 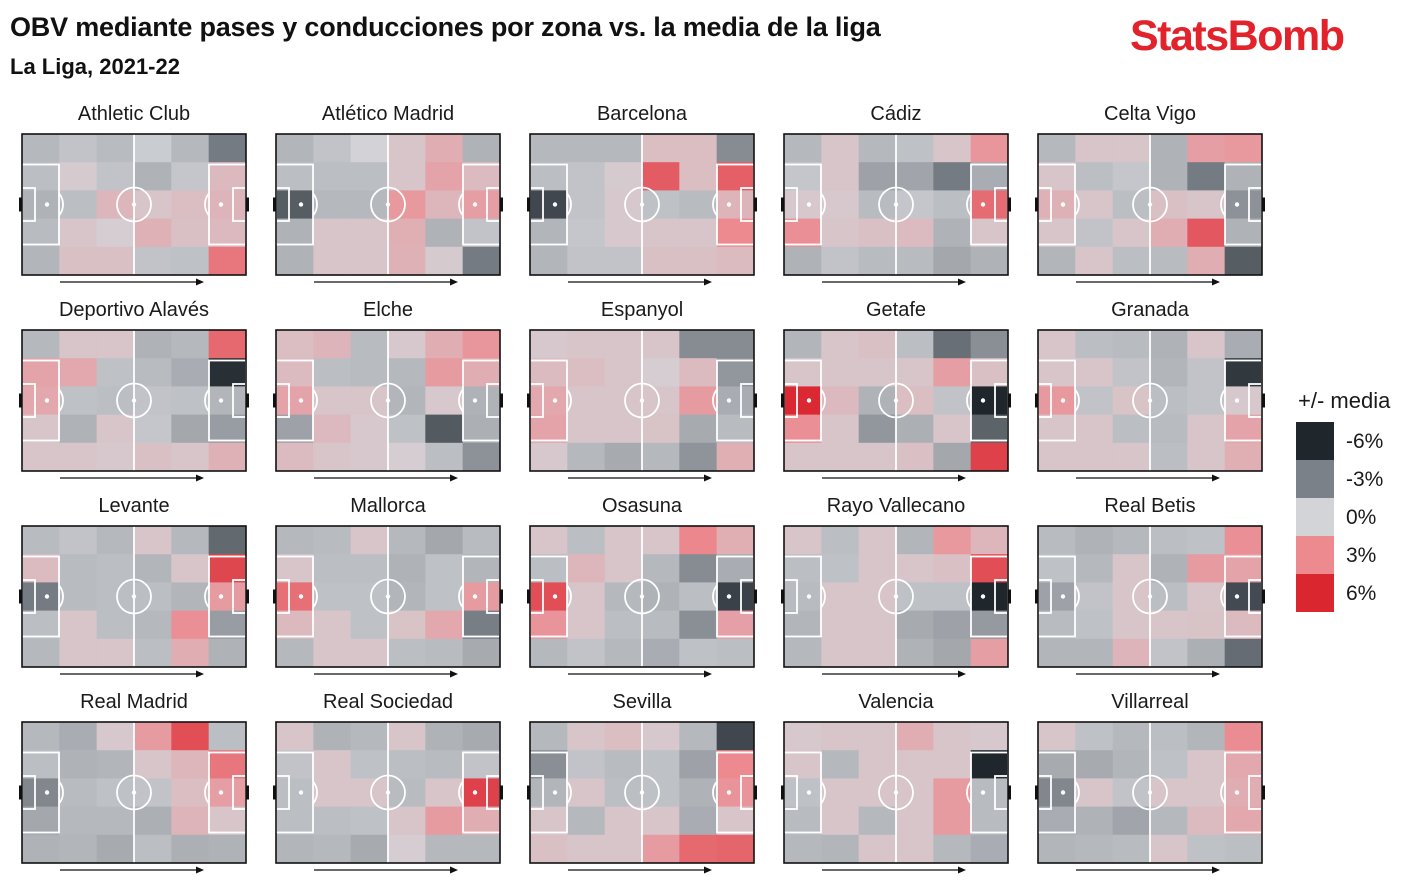 I want to click on team-panel-deportivo-alaves: Deportivo Alavés, so click(x=134, y=390).